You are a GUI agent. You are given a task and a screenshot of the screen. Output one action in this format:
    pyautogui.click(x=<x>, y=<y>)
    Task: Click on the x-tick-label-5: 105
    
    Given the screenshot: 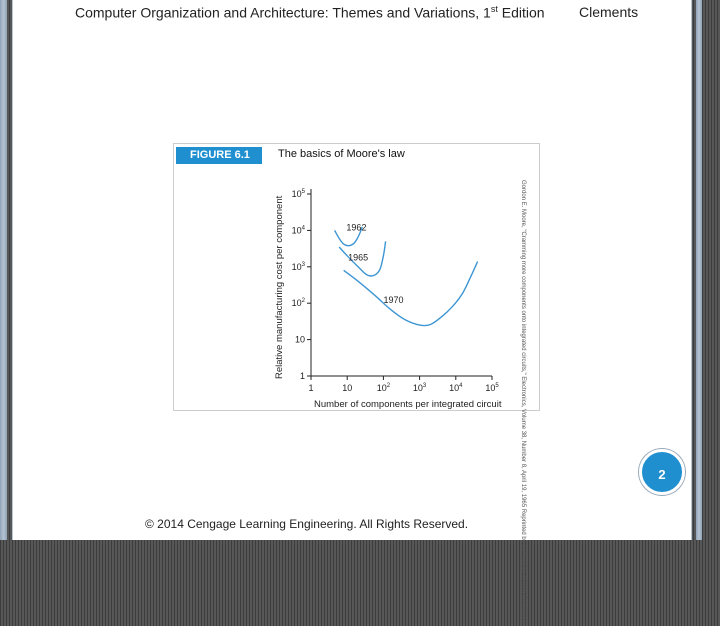 What is the action you would take?
    pyautogui.click(x=492, y=388)
    